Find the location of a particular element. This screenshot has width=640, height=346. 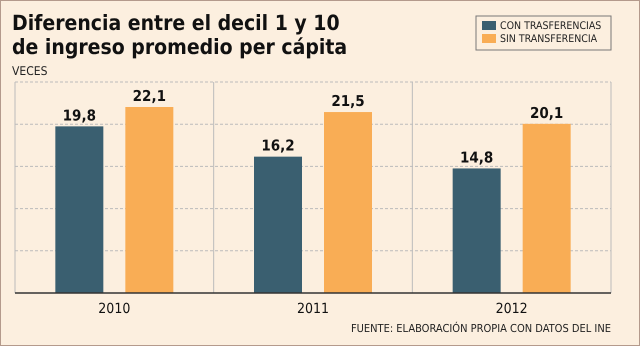

data-label: 16,2 is located at coordinates (278, 145).